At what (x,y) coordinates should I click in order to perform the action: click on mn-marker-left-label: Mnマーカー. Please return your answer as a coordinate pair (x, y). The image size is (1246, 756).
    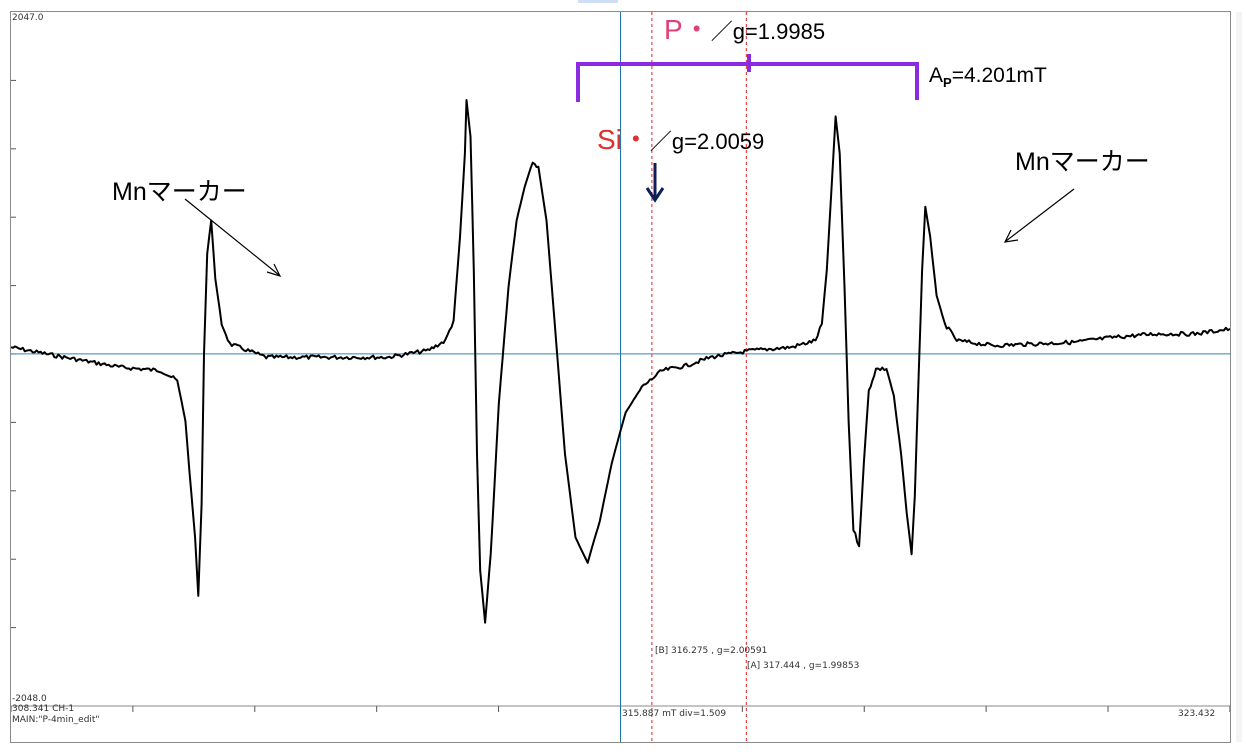
    Looking at the image, I should click on (179, 192).